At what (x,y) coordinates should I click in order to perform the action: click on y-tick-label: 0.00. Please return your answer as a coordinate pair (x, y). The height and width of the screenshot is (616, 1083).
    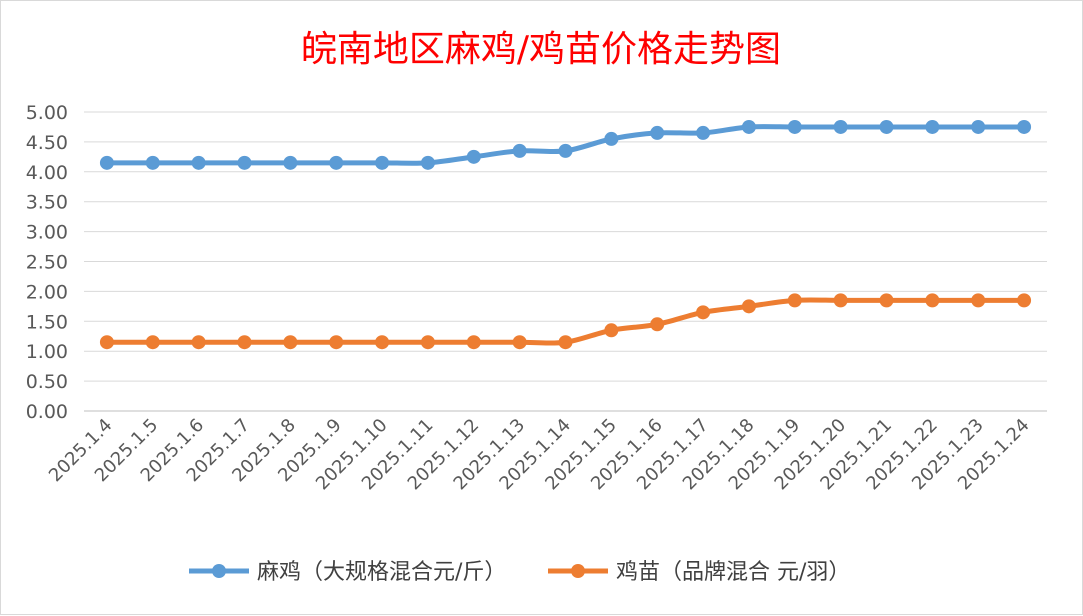
    Looking at the image, I should click on (47, 412).